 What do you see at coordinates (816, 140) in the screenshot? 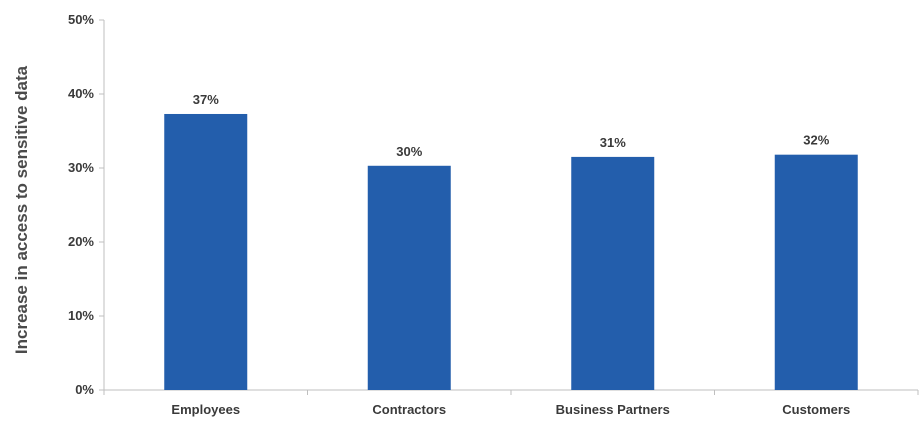
I see `data-label: 32%` at bounding box center [816, 140].